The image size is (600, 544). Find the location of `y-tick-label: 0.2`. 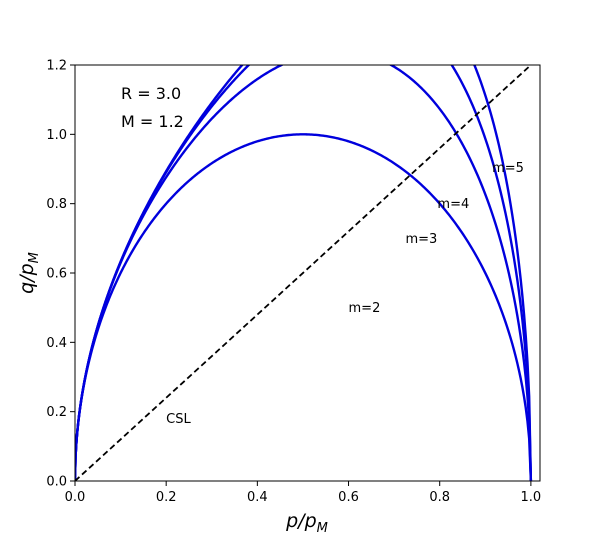

y-tick-label: 0.2 is located at coordinates (56, 412).